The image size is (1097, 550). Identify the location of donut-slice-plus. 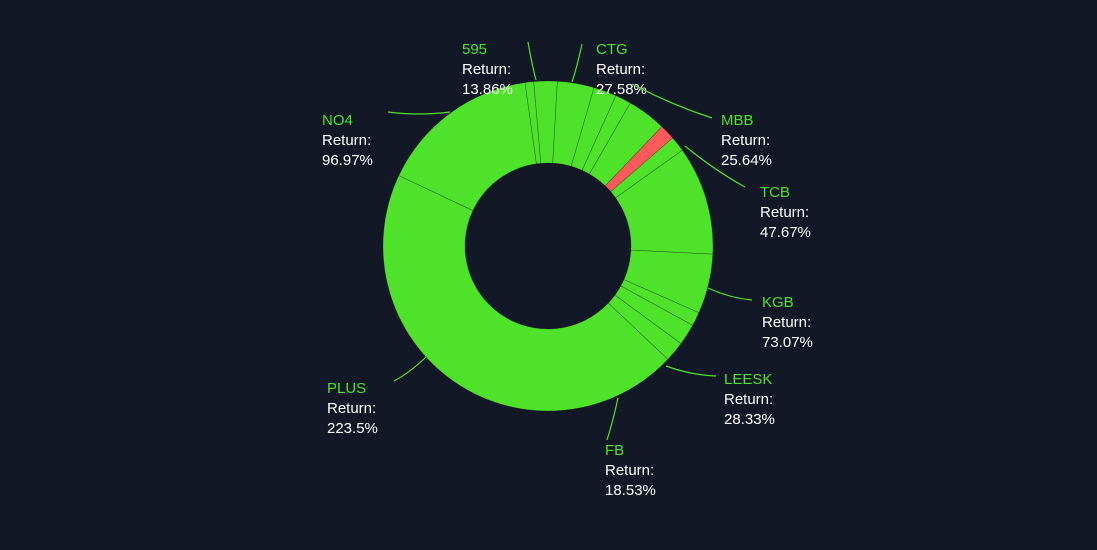
(525, 293).